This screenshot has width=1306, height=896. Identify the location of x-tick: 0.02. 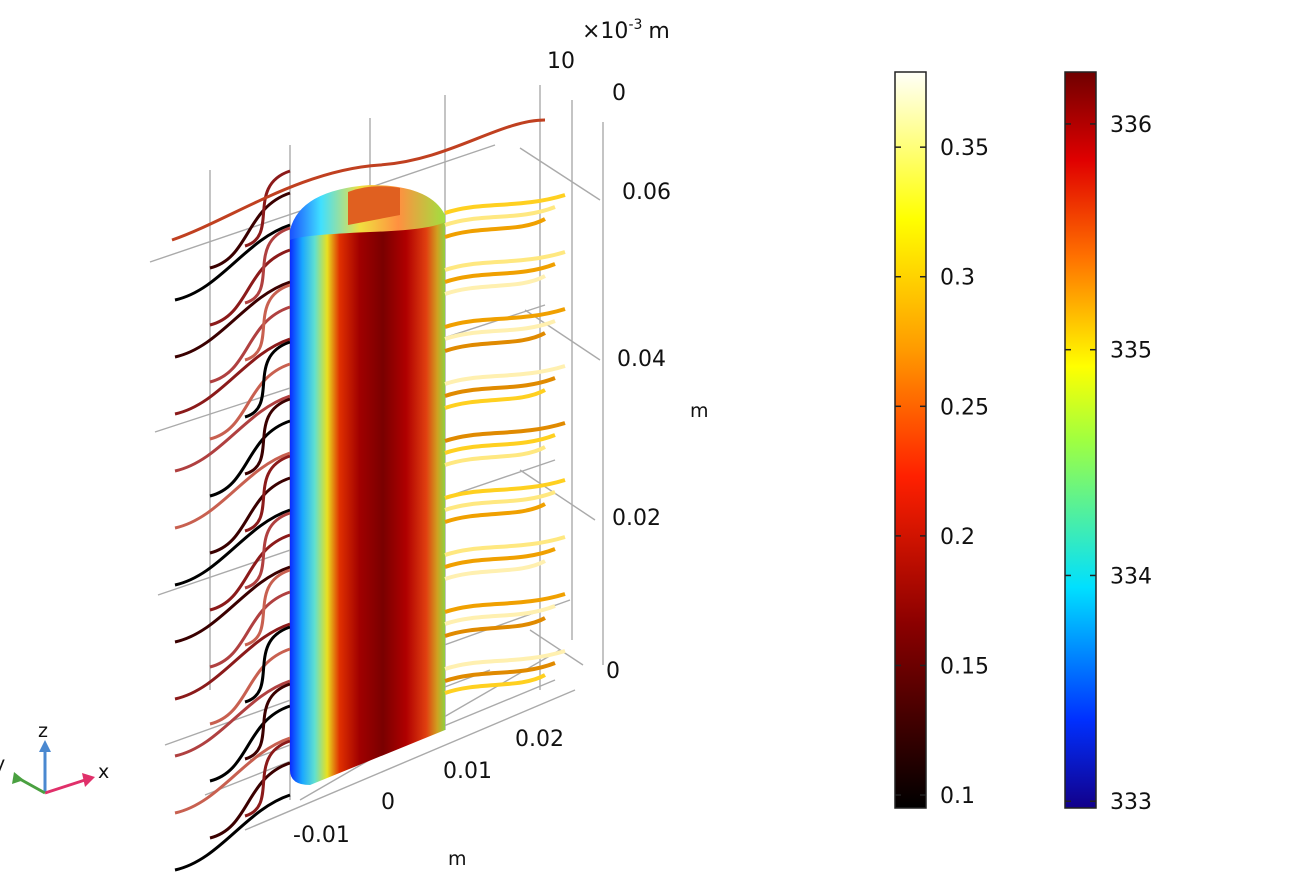
(539, 739).